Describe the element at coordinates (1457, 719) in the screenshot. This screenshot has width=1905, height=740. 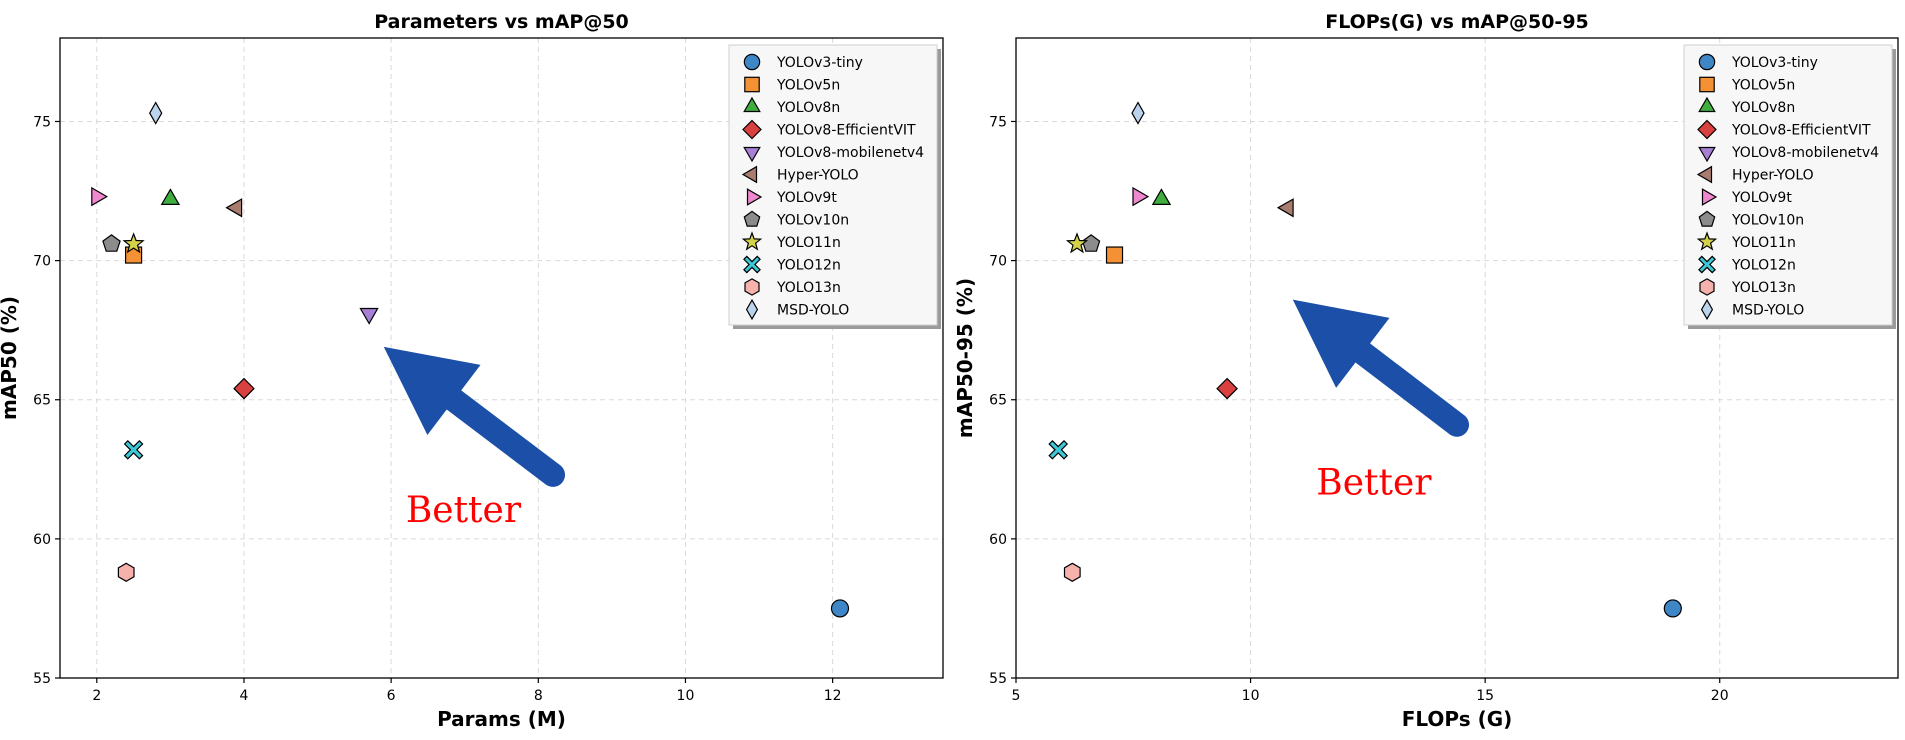
I see `x-axis-label: FLOPs (G)` at that location.